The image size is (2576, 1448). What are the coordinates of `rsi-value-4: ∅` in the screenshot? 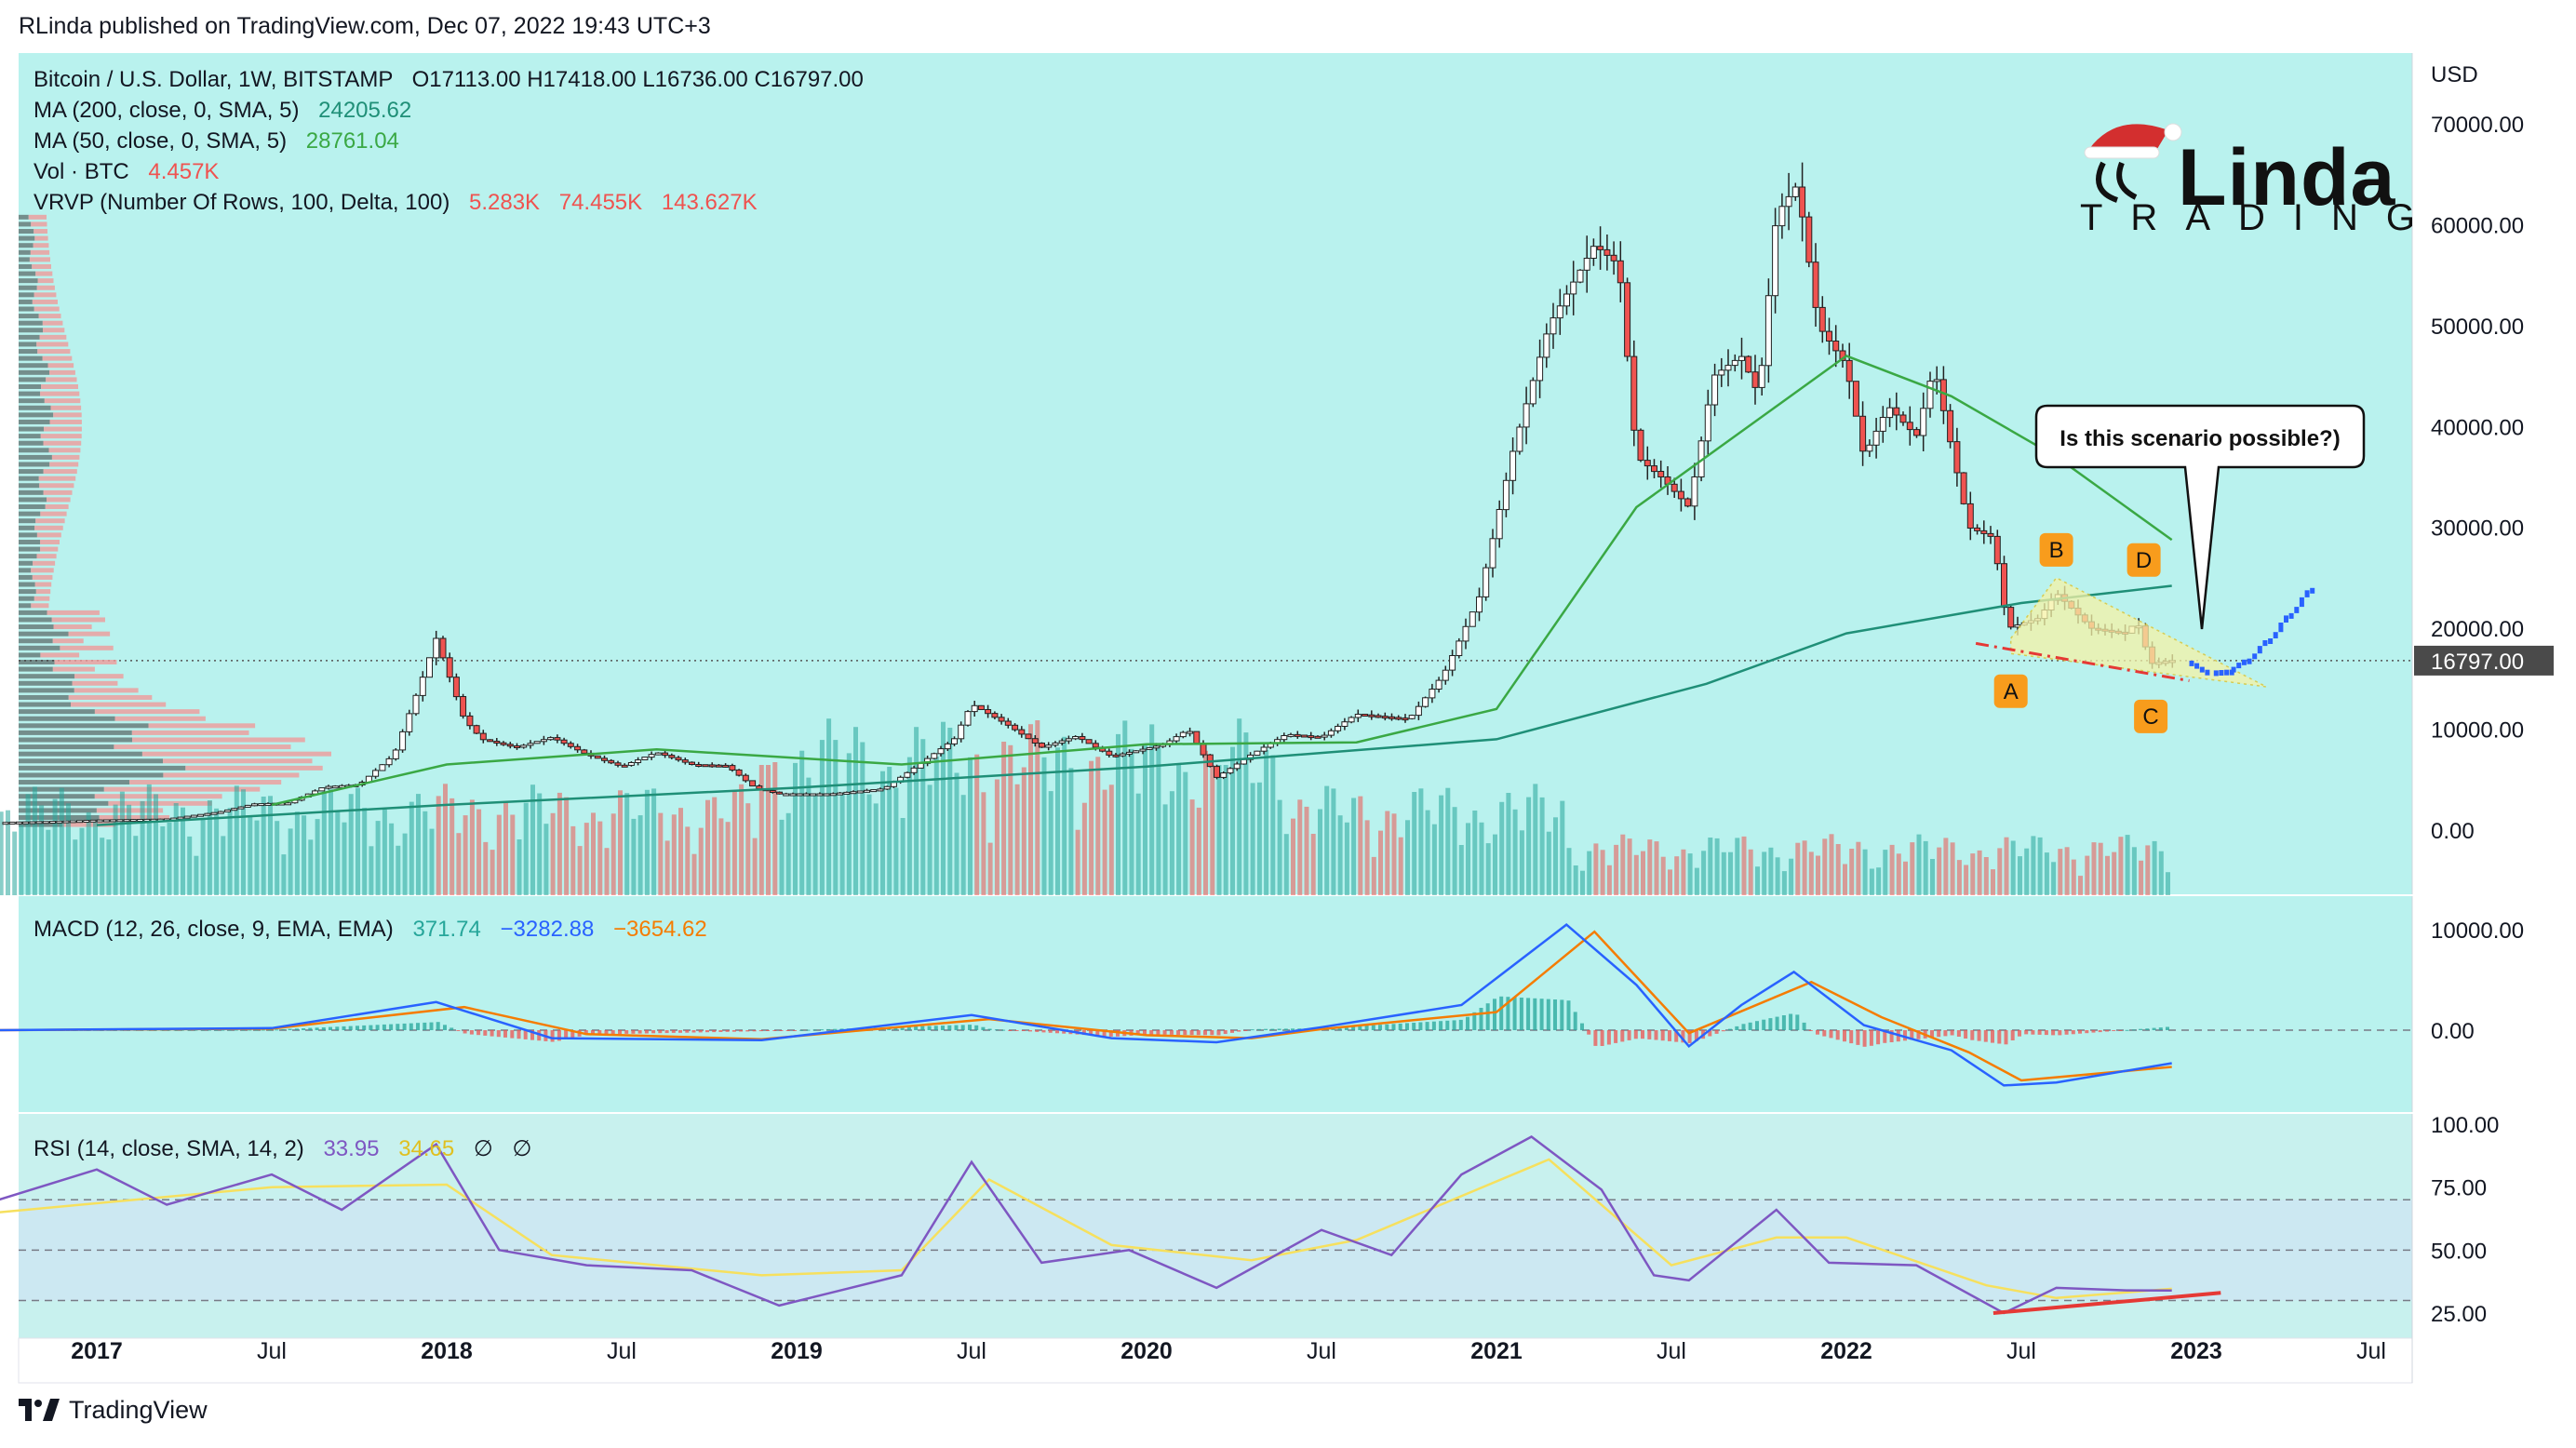 It's located at (522, 1149).